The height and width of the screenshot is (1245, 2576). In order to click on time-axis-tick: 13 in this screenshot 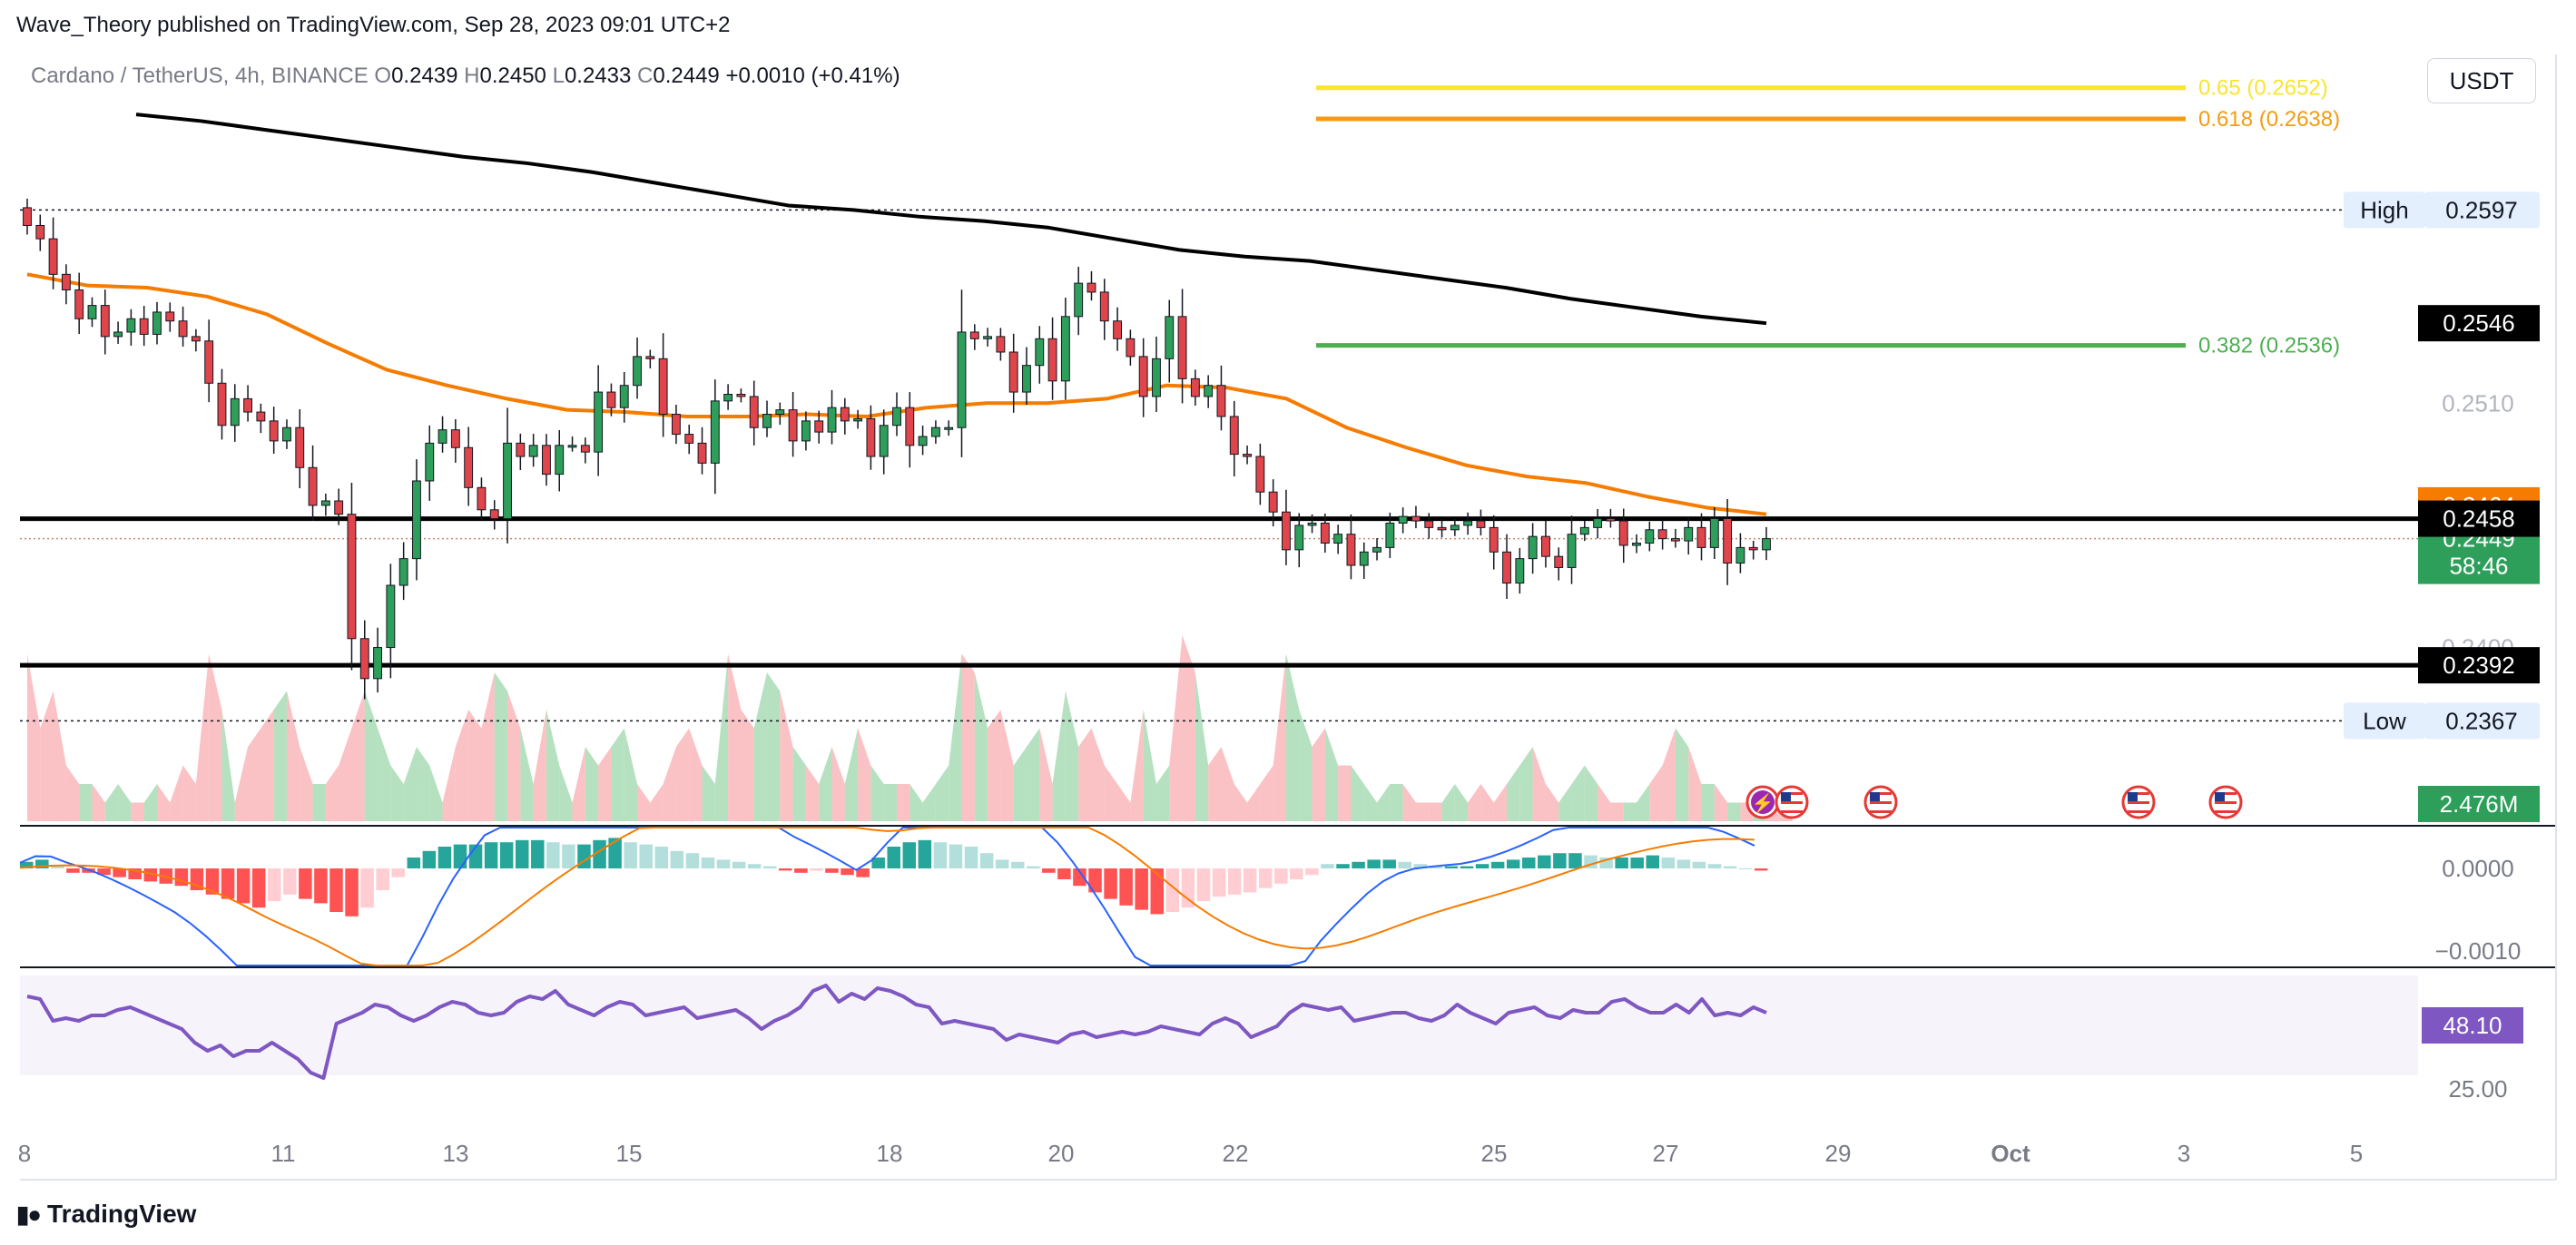, I will do `click(456, 1153)`.